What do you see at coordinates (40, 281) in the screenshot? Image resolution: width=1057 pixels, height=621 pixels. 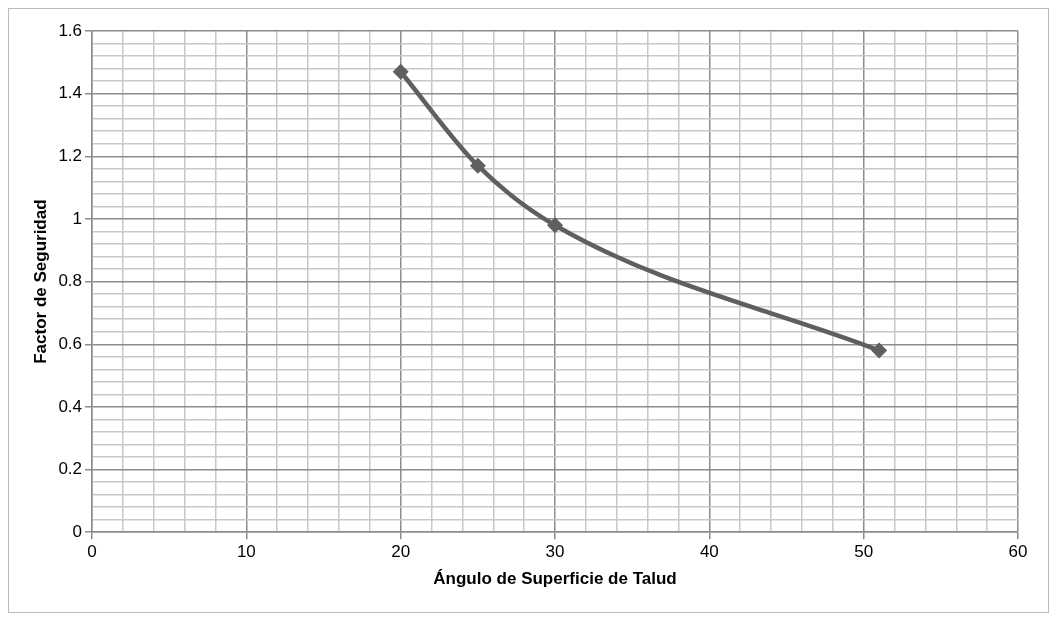 I see `y-axis-title: Factor de Seguridad` at bounding box center [40, 281].